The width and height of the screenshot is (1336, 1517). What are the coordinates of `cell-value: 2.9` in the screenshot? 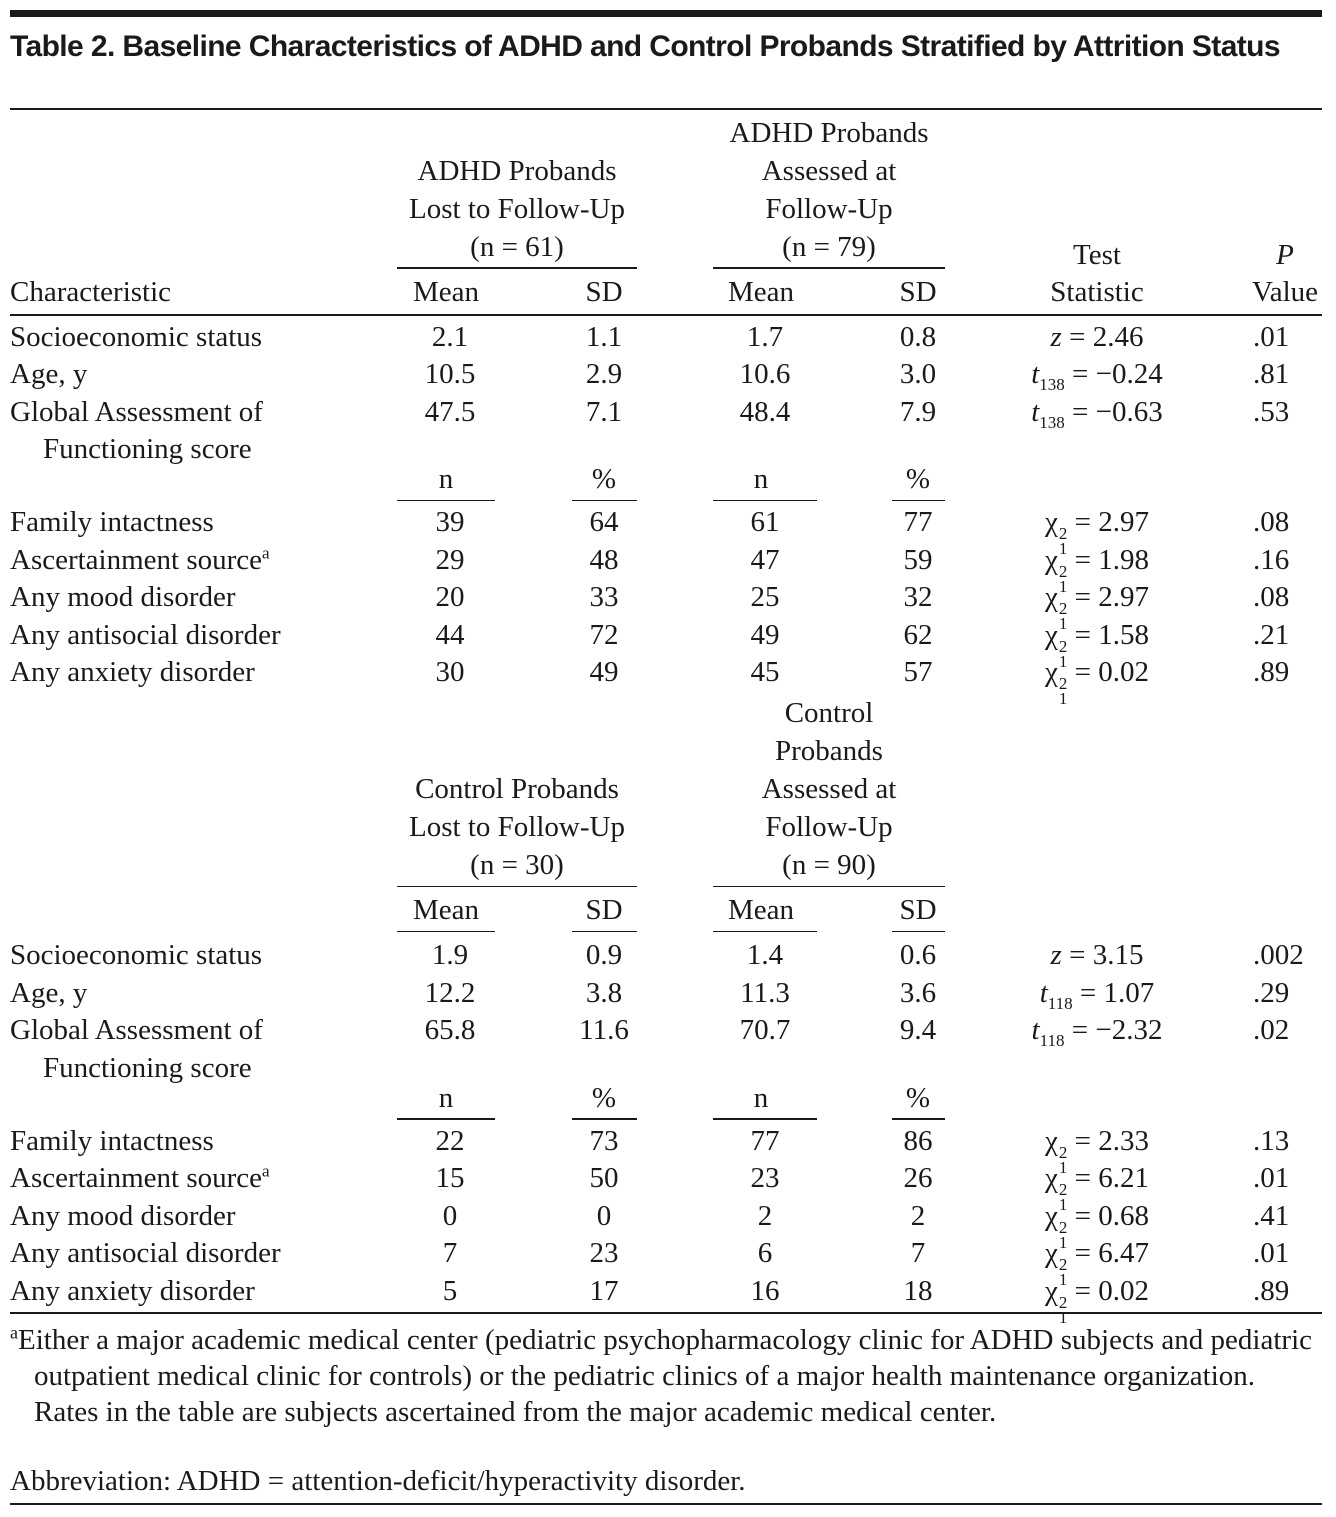 It's located at (604, 374).